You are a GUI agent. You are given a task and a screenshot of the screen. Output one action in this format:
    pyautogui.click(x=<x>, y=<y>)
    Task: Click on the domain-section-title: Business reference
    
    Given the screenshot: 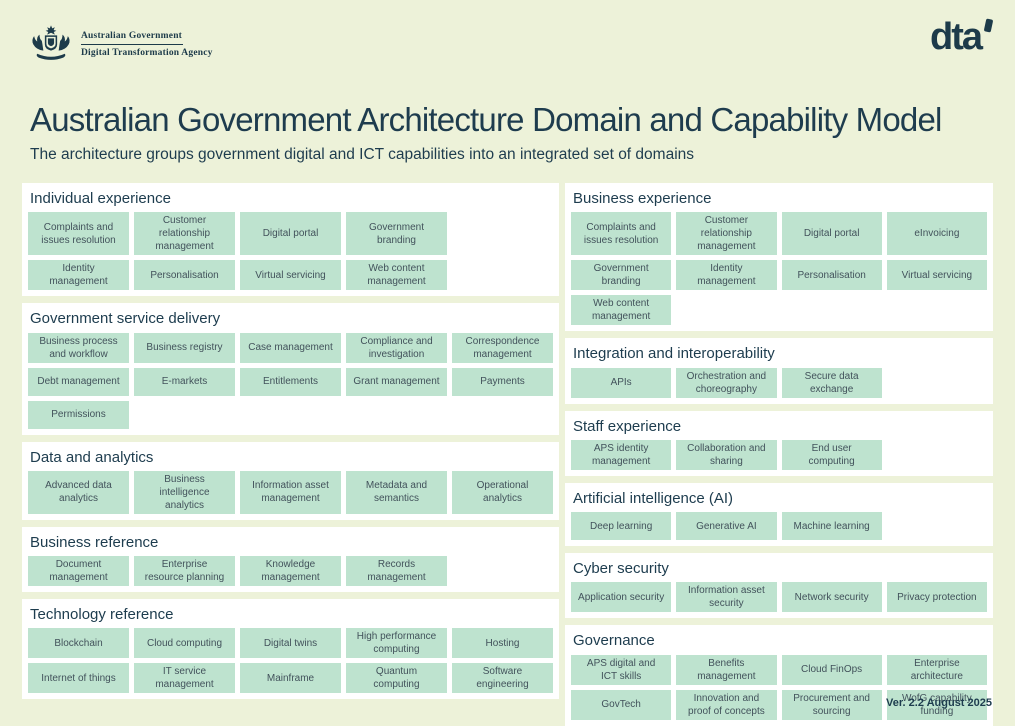 What is the action you would take?
    pyautogui.click(x=94, y=542)
    